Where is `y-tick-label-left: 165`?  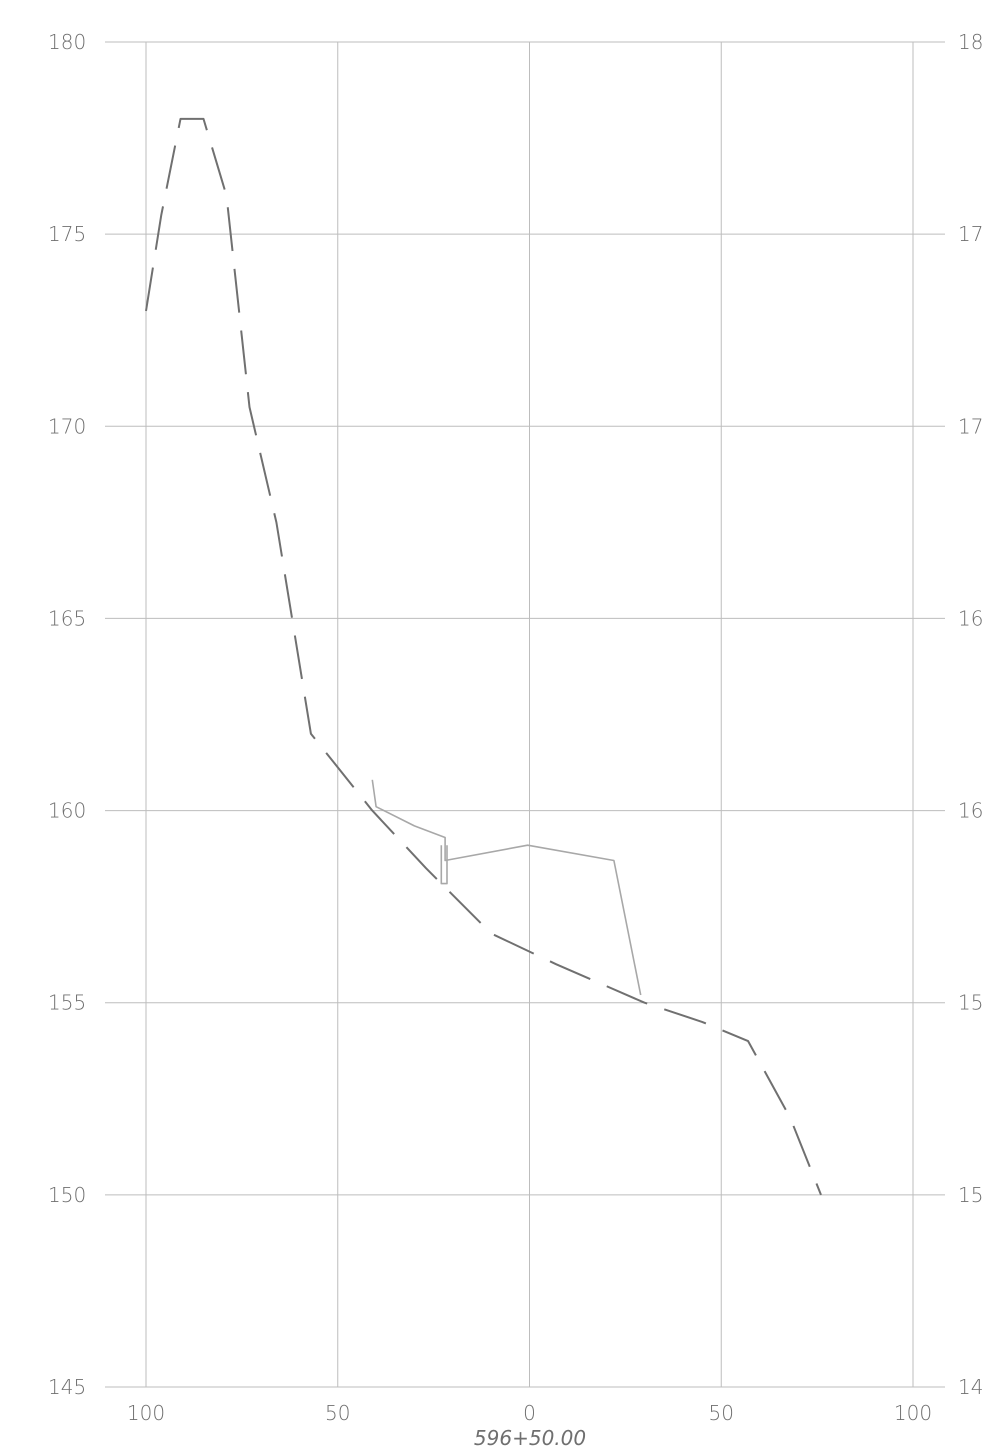 y-tick-label-left: 165 is located at coordinates (67, 618).